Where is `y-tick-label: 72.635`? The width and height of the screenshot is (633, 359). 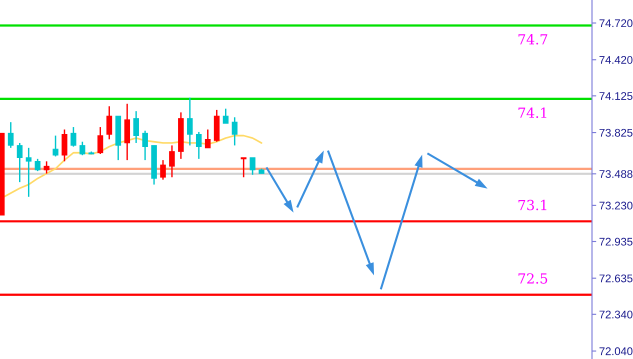
y-tick-label: 72.635 is located at coordinates (616, 278).